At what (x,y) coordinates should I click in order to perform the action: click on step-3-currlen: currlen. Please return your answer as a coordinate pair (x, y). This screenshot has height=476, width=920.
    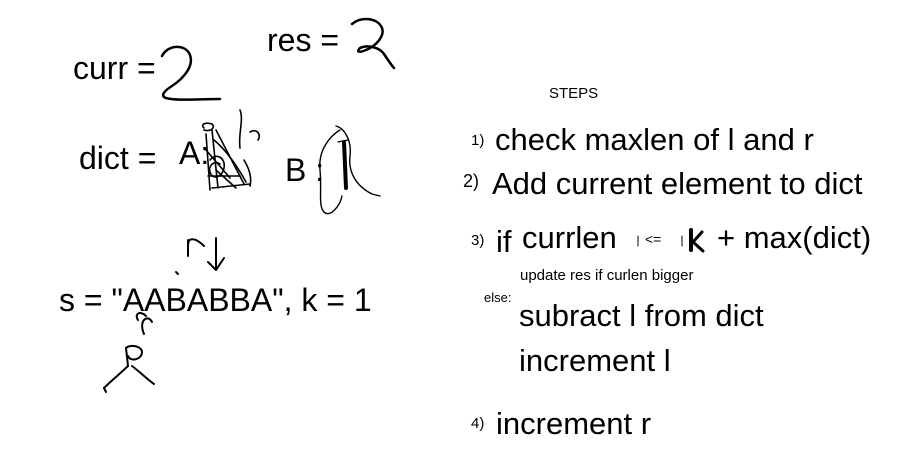
    Looking at the image, I should click on (569, 237).